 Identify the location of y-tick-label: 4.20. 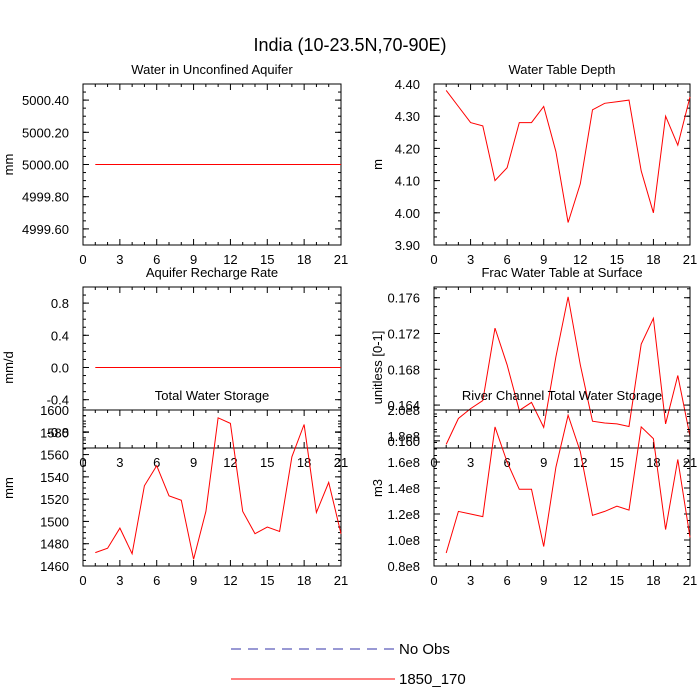
(407, 148).